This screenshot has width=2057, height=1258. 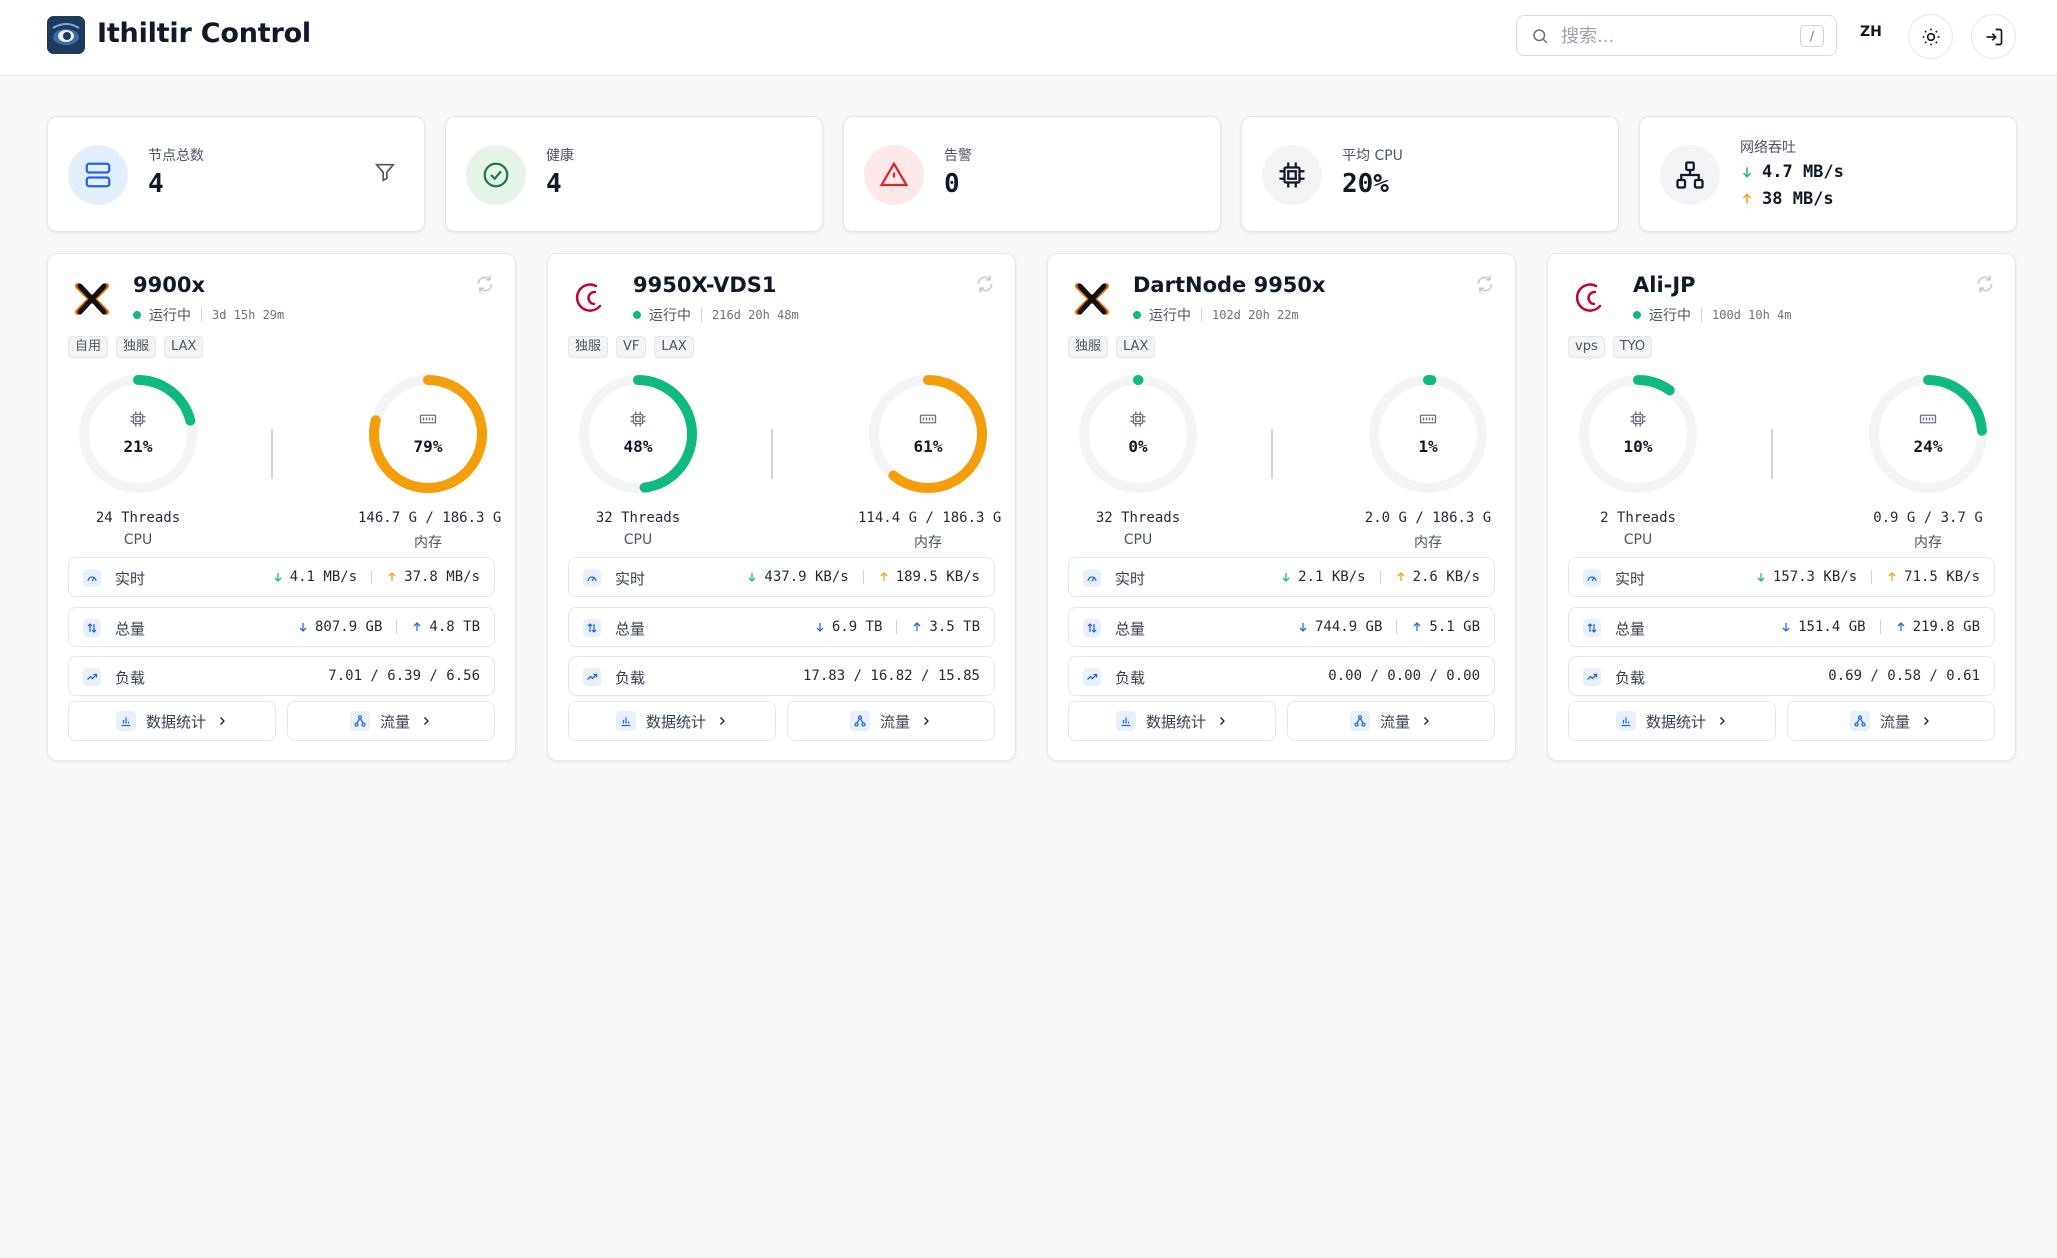 What do you see at coordinates (66, 35) in the screenshot?
I see `app-logo-icon` at bounding box center [66, 35].